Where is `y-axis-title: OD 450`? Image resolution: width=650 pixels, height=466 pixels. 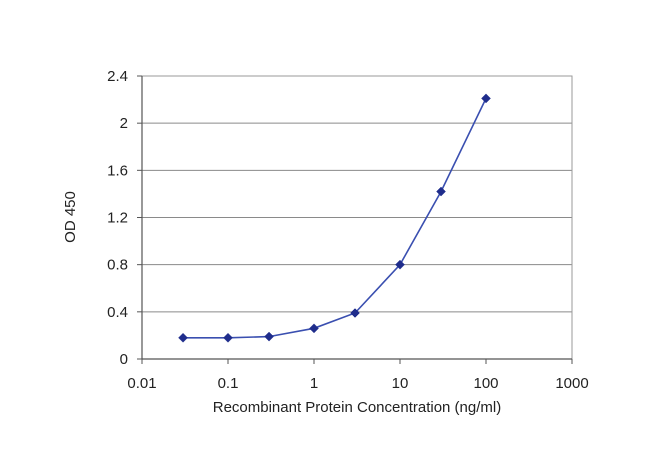
y-axis-title: OD 450 is located at coordinates (70, 217).